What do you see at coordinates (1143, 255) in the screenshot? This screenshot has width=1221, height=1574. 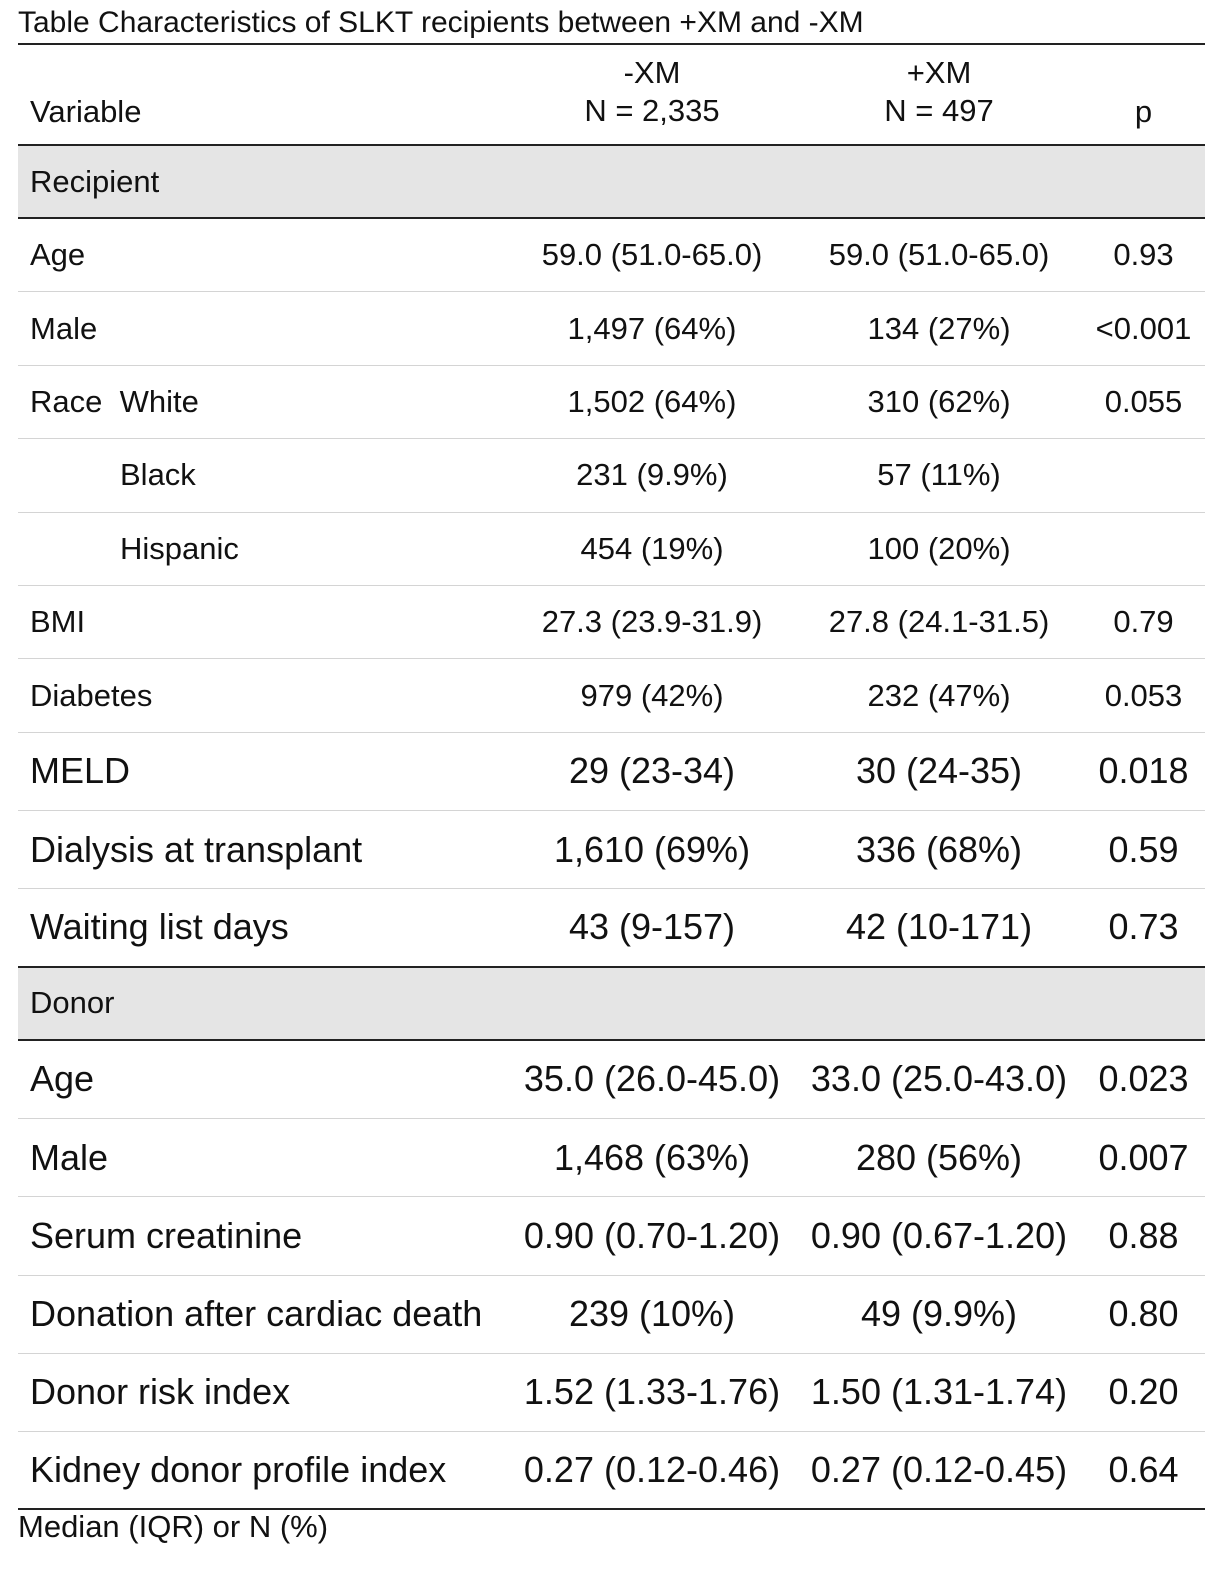 I see `row-p-value: 0.93` at bounding box center [1143, 255].